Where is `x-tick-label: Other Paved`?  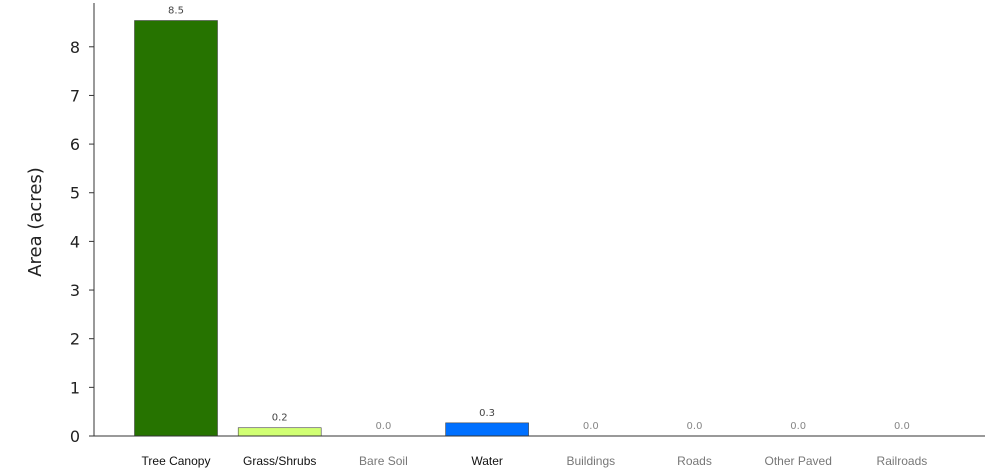 x-tick-label: Other Paved is located at coordinates (798, 461).